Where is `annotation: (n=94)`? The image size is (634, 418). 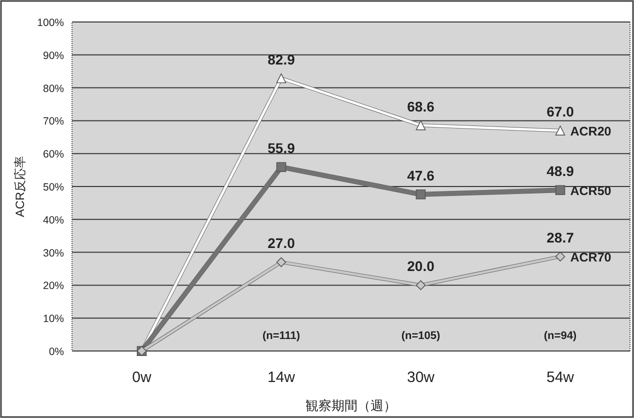
annotation: (n=94) is located at coordinates (560, 336).